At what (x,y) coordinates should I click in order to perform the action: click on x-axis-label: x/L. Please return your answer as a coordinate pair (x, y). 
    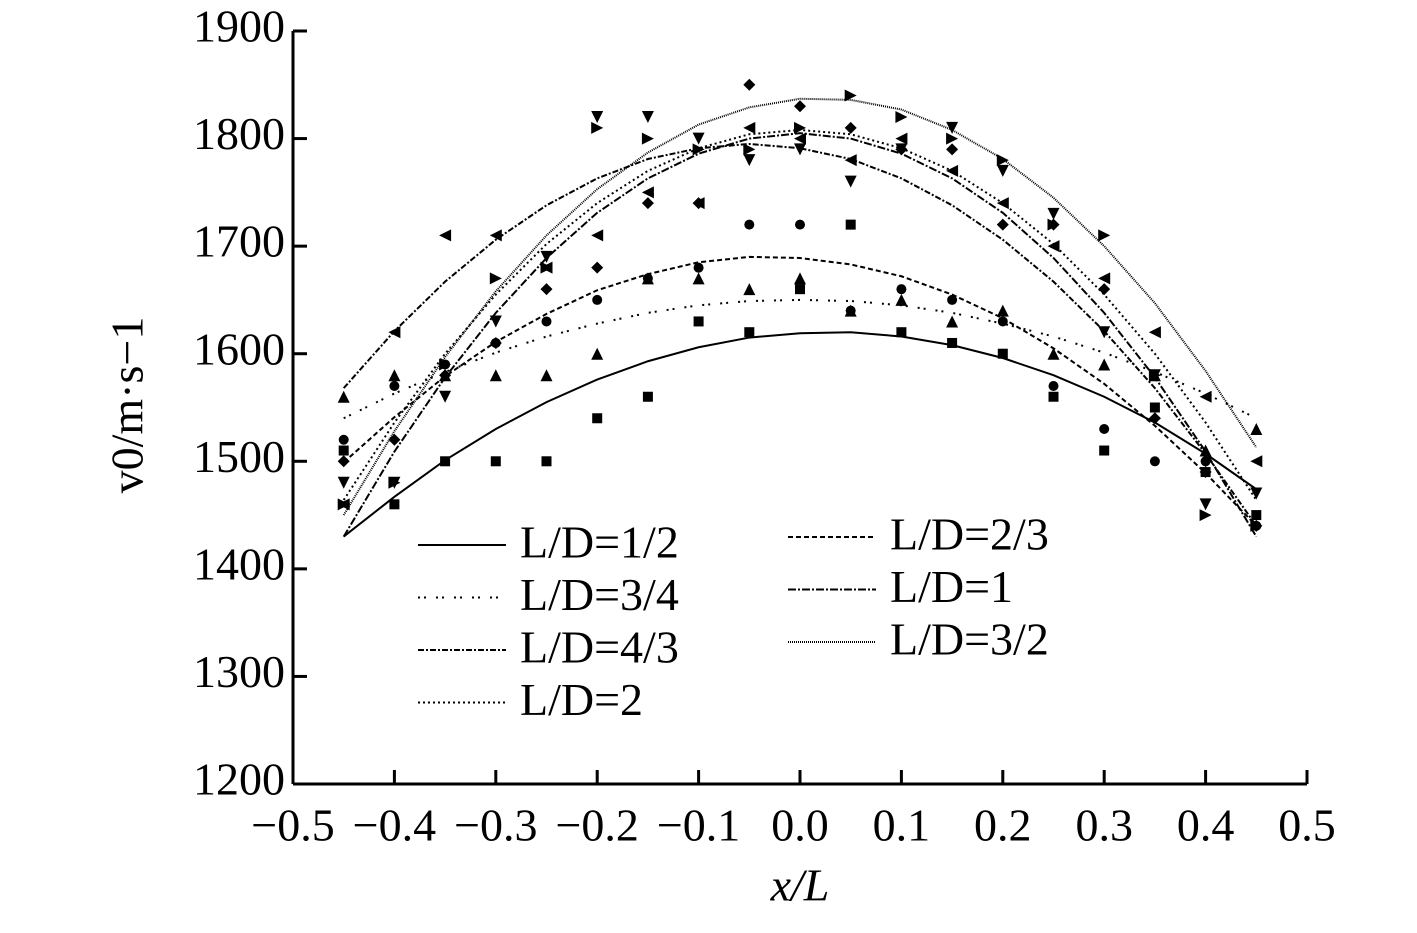
    Looking at the image, I should click on (800, 885).